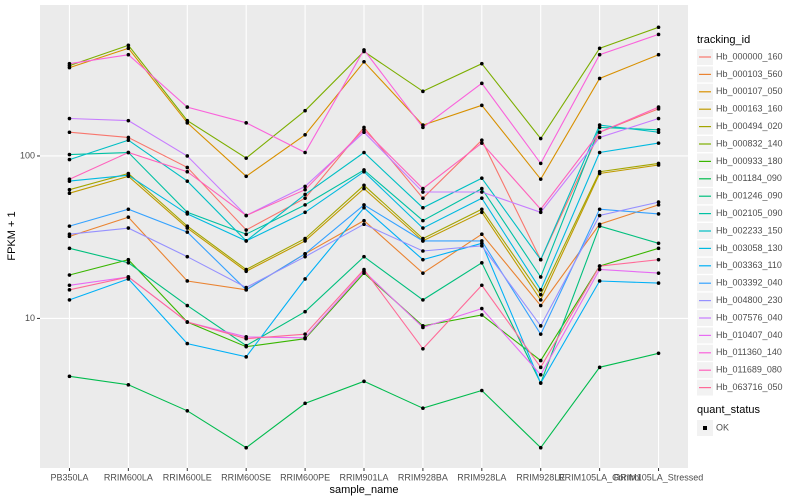 This screenshot has width=800, height=500. What do you see at coordinates (749, 317) in the screenshot?
I see `legend-label: Hb_007576_040` at bounding box center [749, 317].